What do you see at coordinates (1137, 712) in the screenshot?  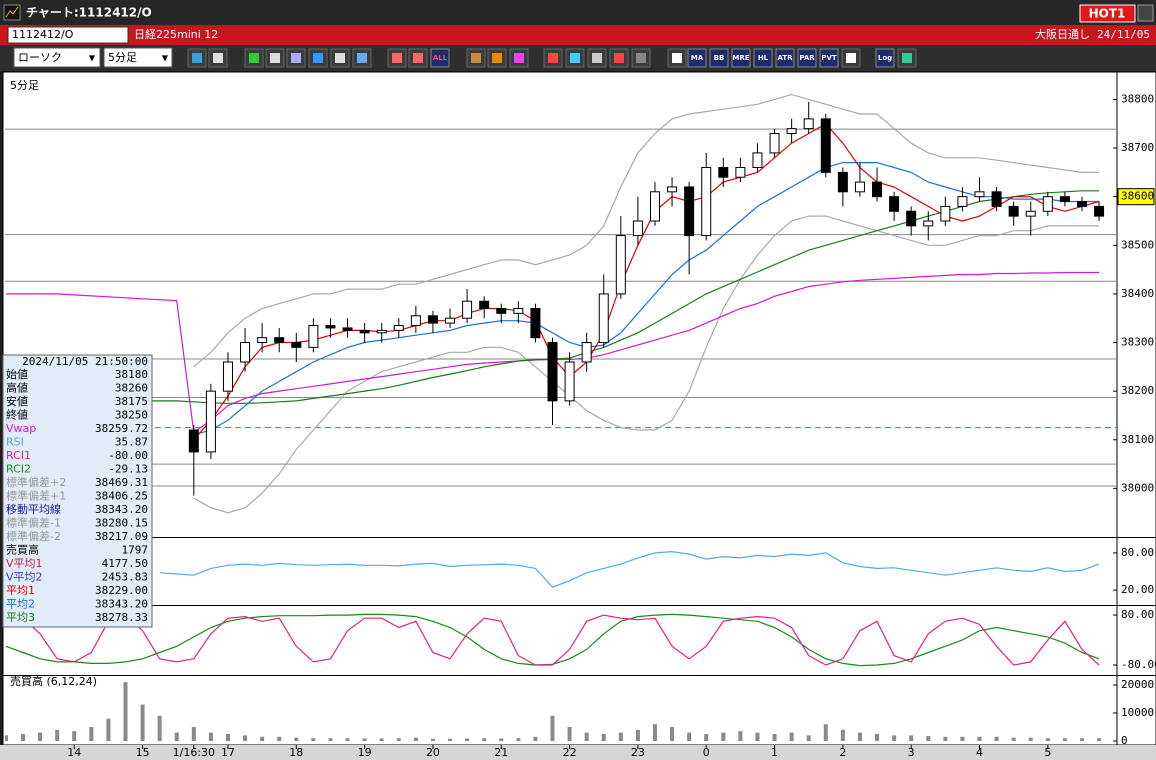 I see `y-tick-label: 10000` at bounding box center [1137, 712].